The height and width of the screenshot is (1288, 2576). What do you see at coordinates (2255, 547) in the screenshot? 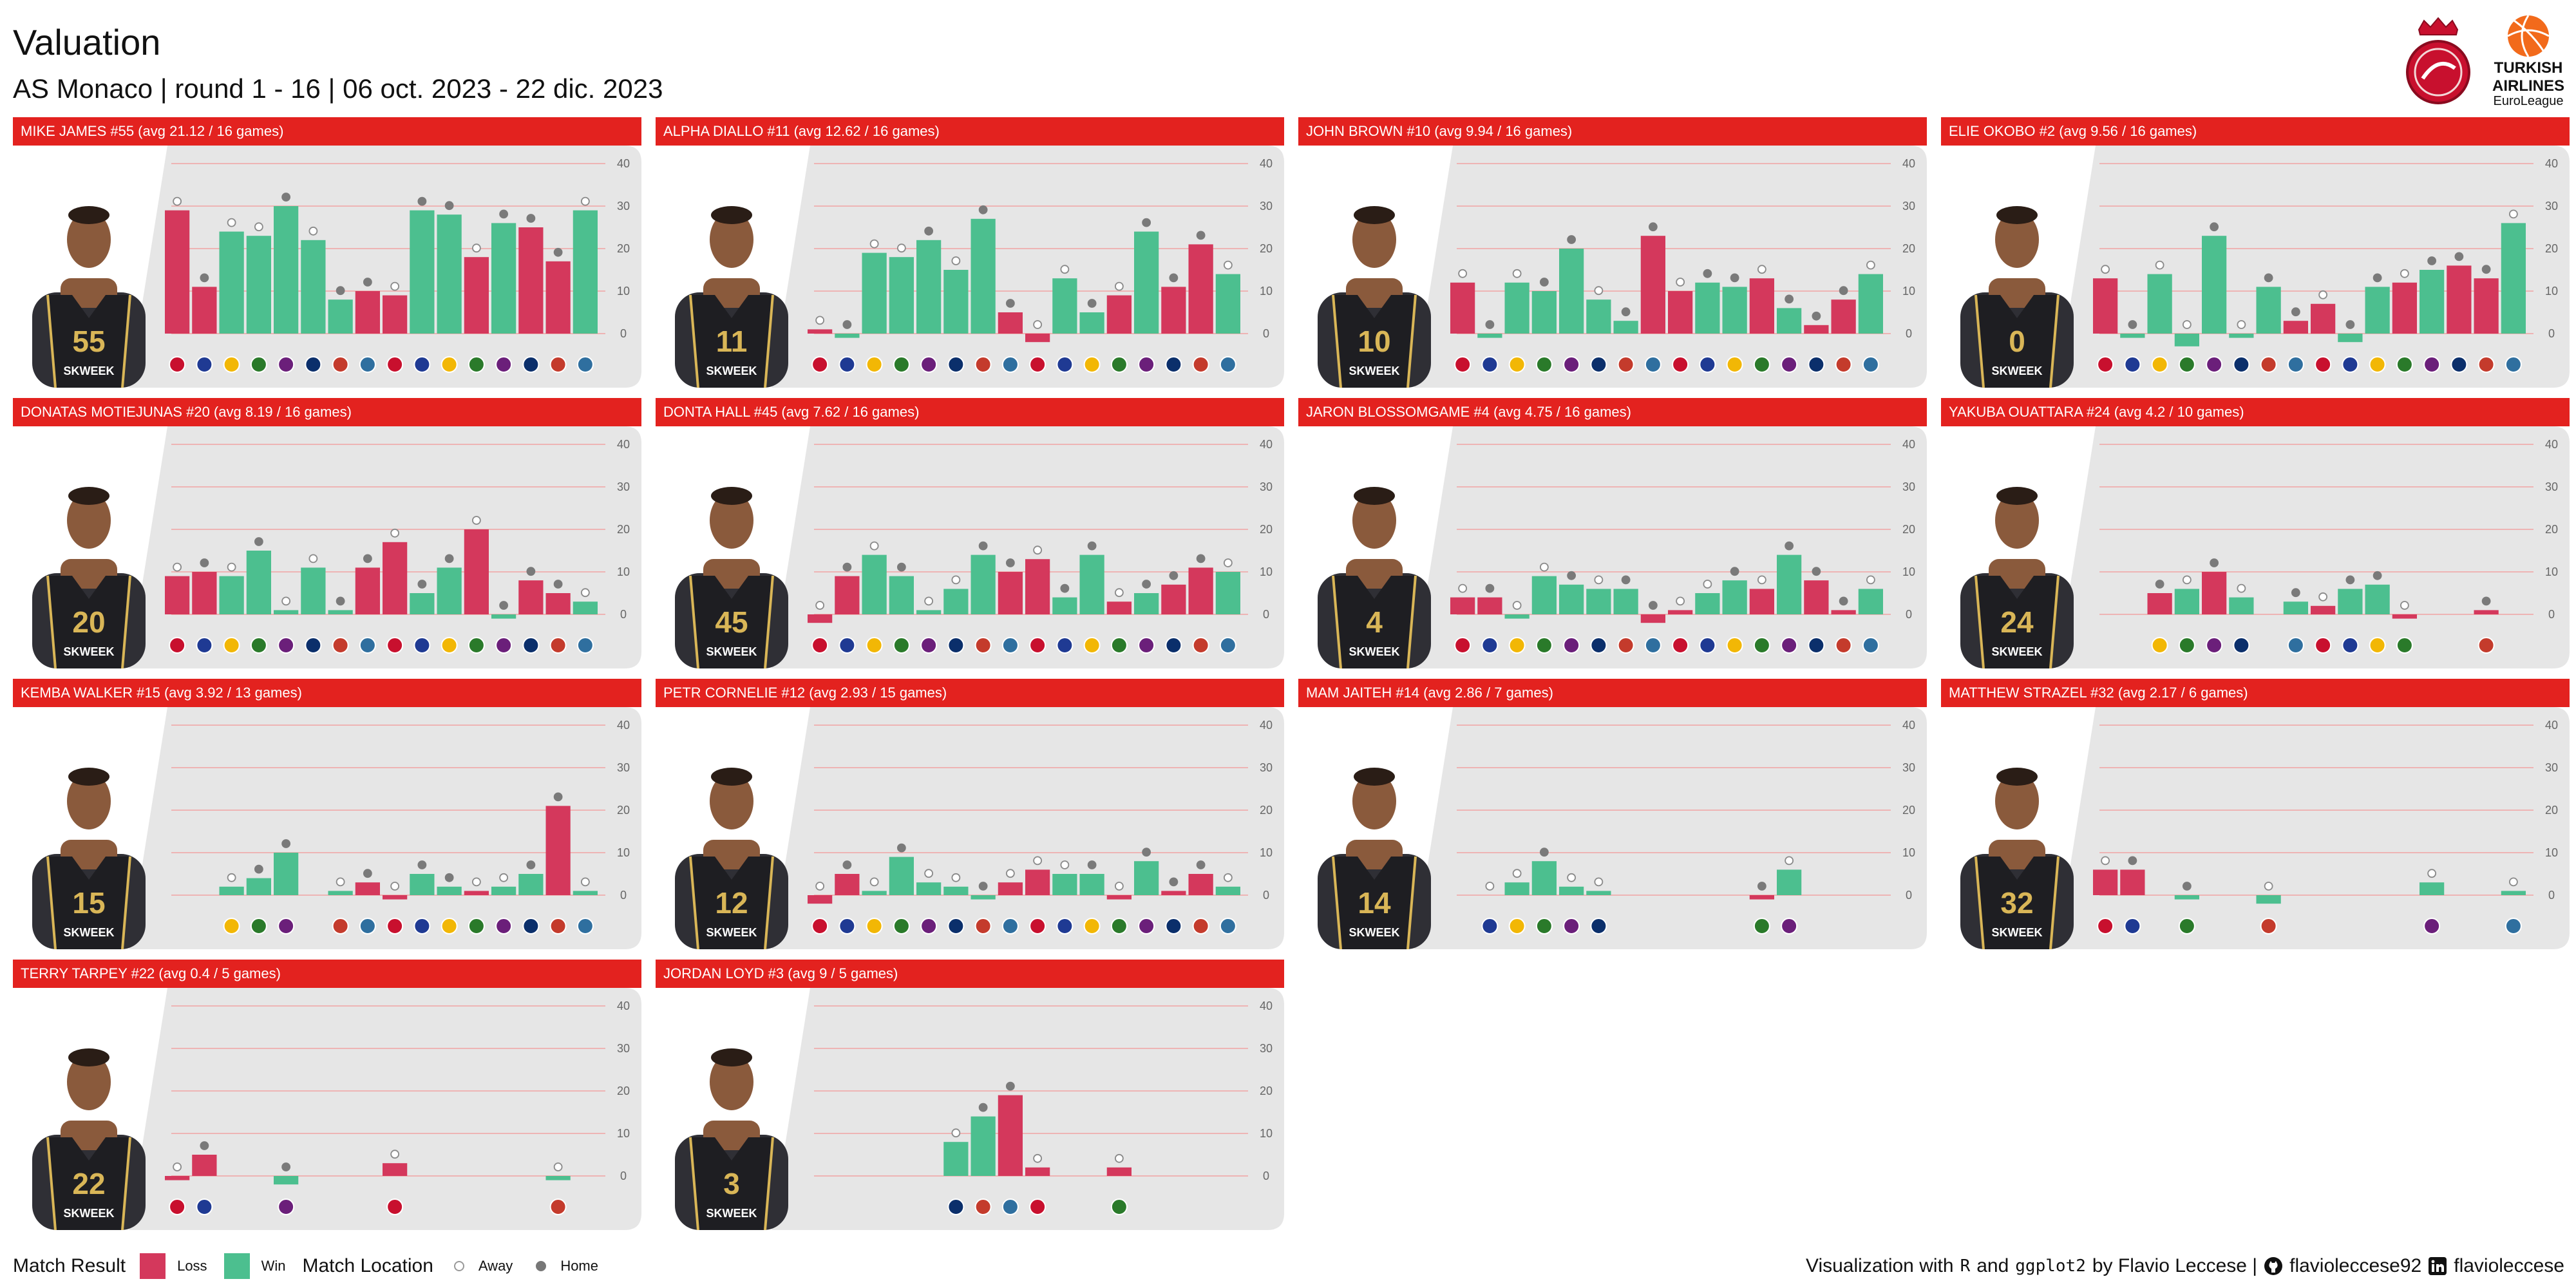
I see `player-panel-body: 0 10 20 30 40 24 SKWEEK` at bounding box center [2255, 547].